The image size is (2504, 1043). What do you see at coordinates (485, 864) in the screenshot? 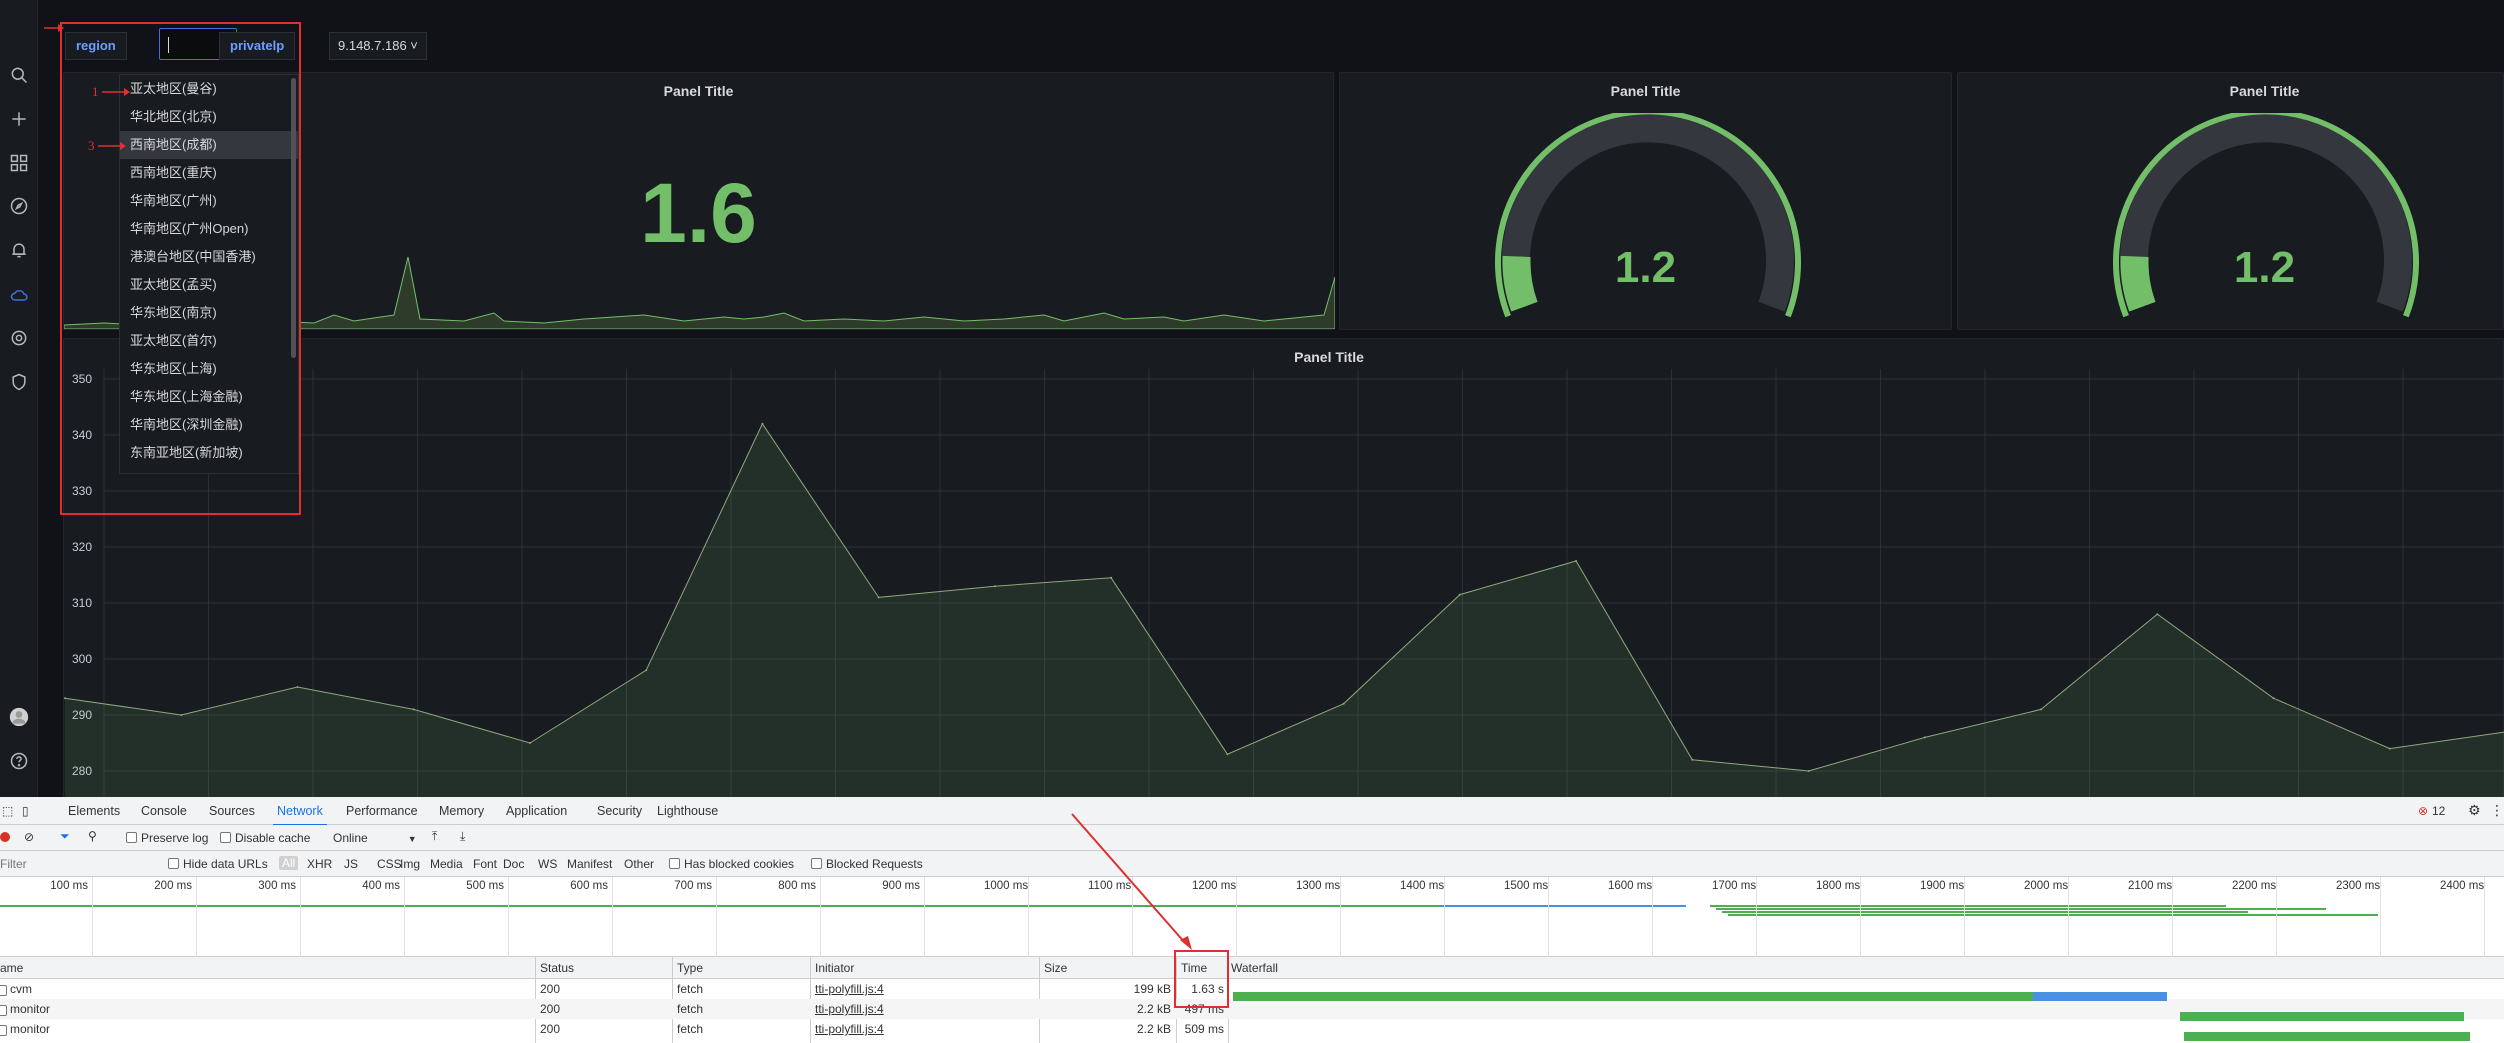
I see `type-filter-font: Font` at bounding box center [485, 864].